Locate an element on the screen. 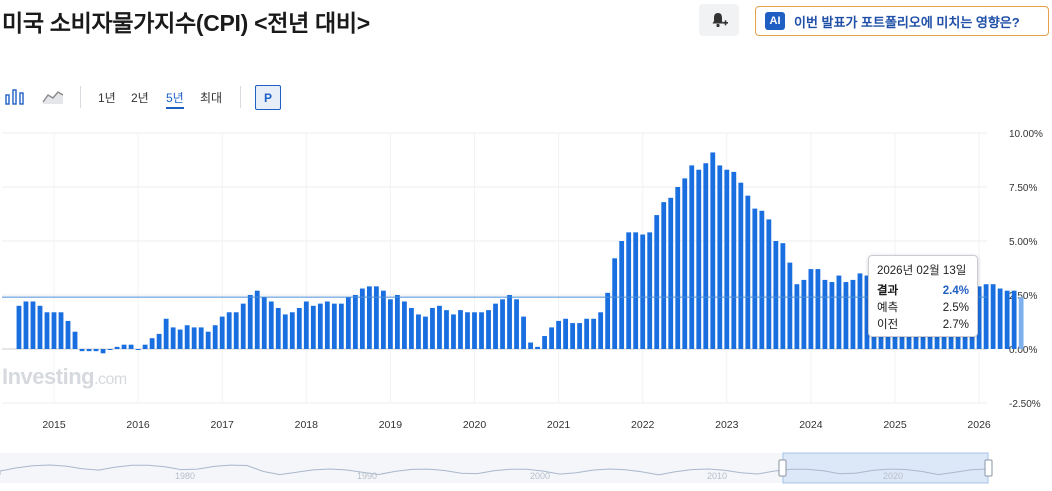  y-tick-label: -2.50% is located at coordinates (1025, 404).